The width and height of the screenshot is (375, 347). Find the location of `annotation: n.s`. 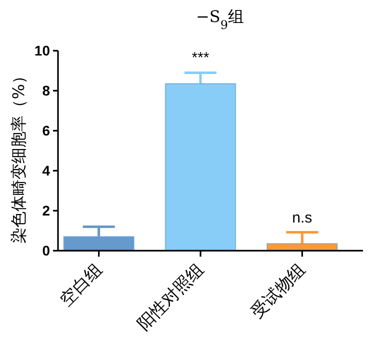

annotation: n.s is located at coordinates (302, 217).